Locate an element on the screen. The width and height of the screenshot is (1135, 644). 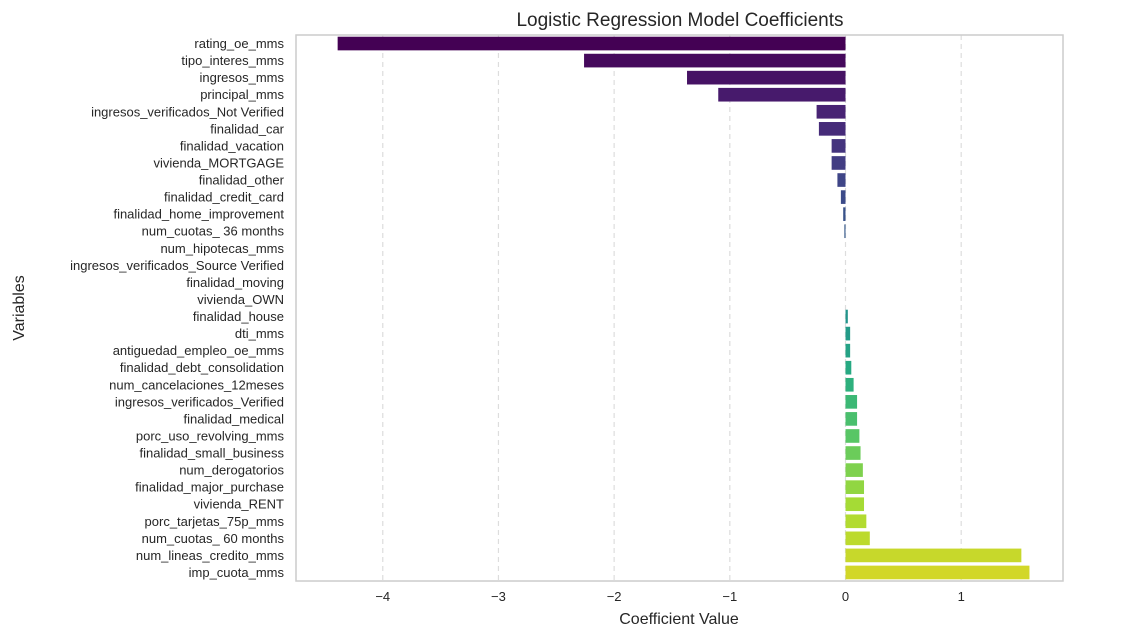
y-tick-label: num_lineas_credito_mms is located at coordinates (210, 555).